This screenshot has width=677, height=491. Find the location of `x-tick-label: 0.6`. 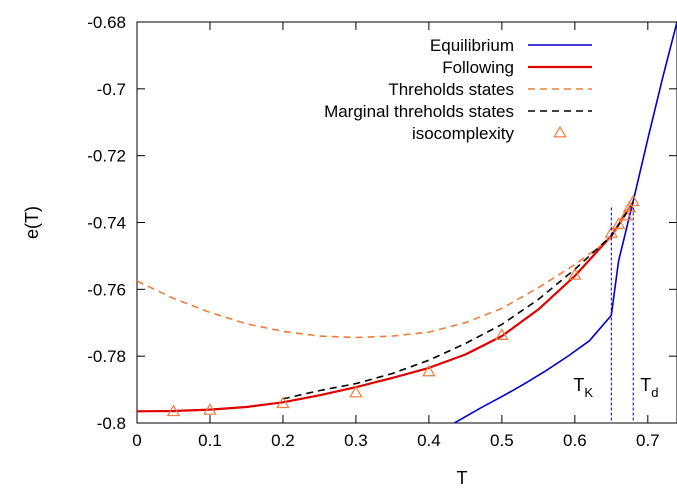

x-tick-label: 0.6 is located at coordinates (575, 440).